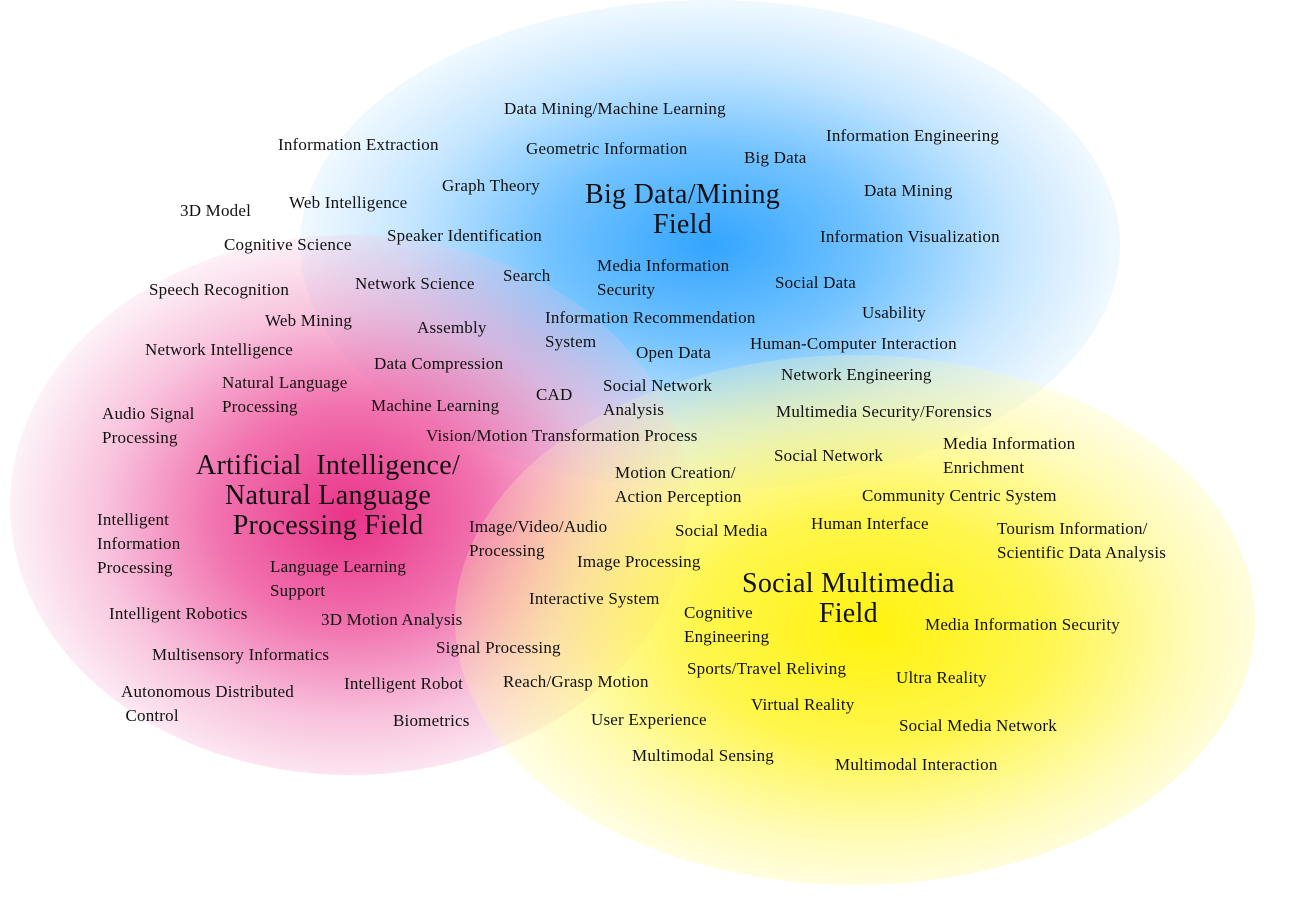 Image resolution: width=1303 pixels, height=915 pixels. What do you see at coordinates (615, 108) in the screenshot?
I see `term-label: Data Mining/Machine Learning` at bounding box center [615, 108].